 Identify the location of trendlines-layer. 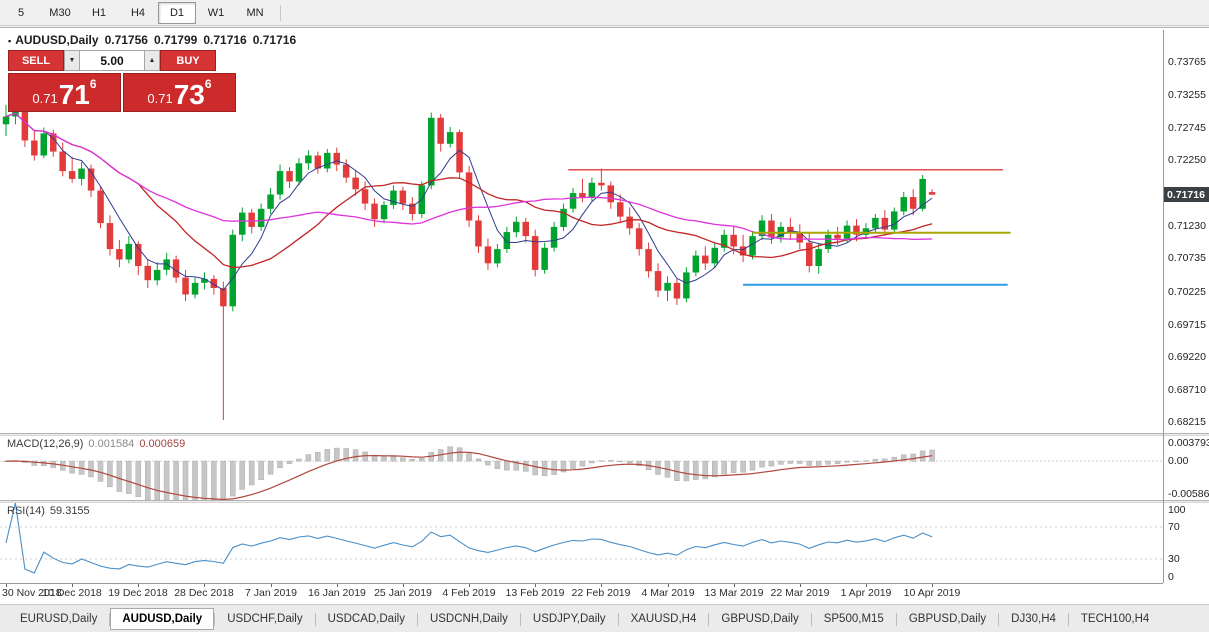
(789, 227).